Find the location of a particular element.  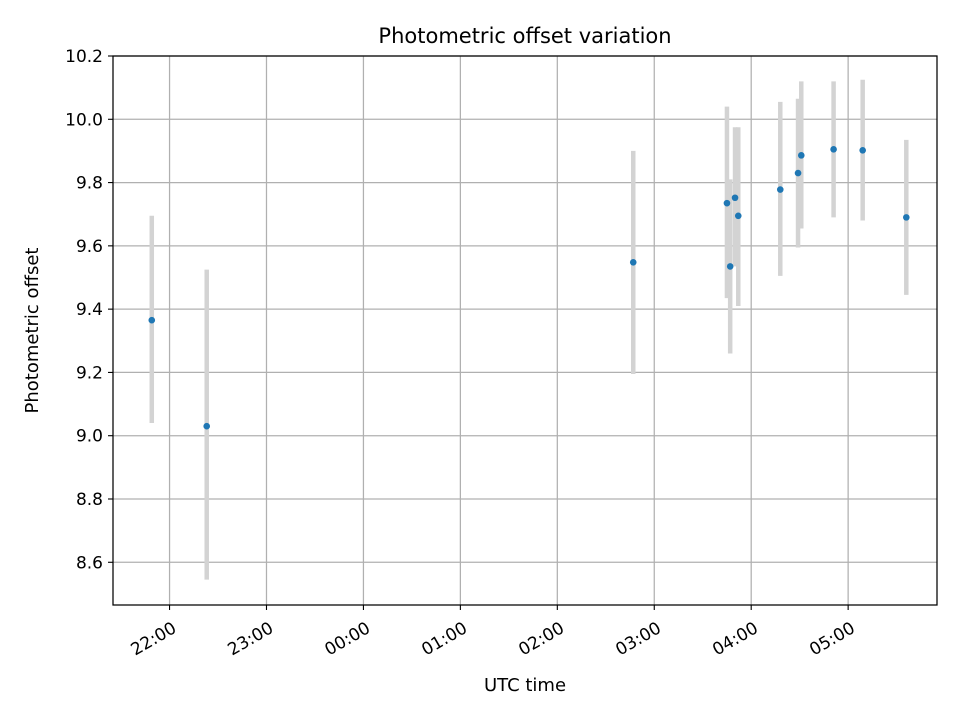

x-axis-title: UTC time is located at coordinates (525, 685).